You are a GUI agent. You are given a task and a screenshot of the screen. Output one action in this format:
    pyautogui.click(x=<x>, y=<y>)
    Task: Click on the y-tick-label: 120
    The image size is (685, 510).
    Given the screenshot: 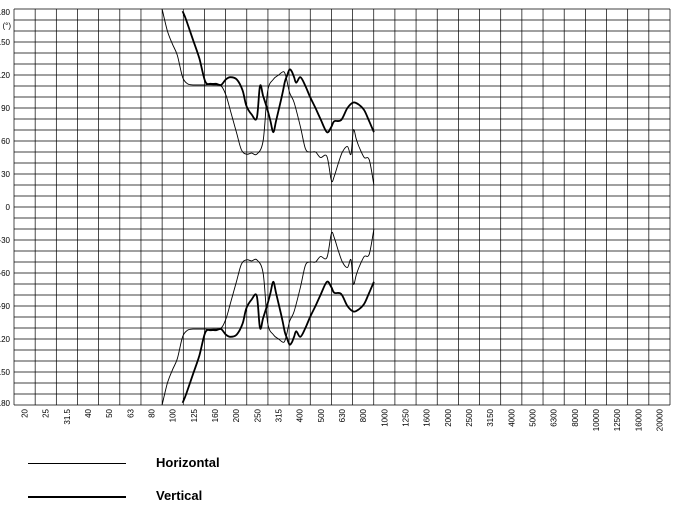 What is the action you would take?
    pyautogui.click(x=5, y=75)
    